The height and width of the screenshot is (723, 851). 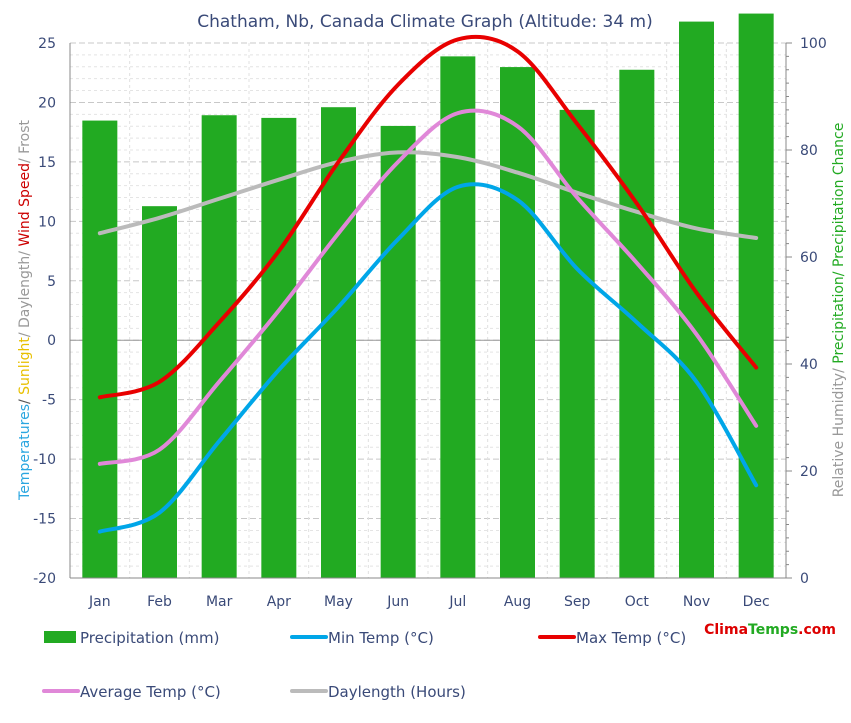 What do you see at coordinates (279, 602) in the screenshot?
I see `month-tick-label: Apr` at bounding box center [279, 602].